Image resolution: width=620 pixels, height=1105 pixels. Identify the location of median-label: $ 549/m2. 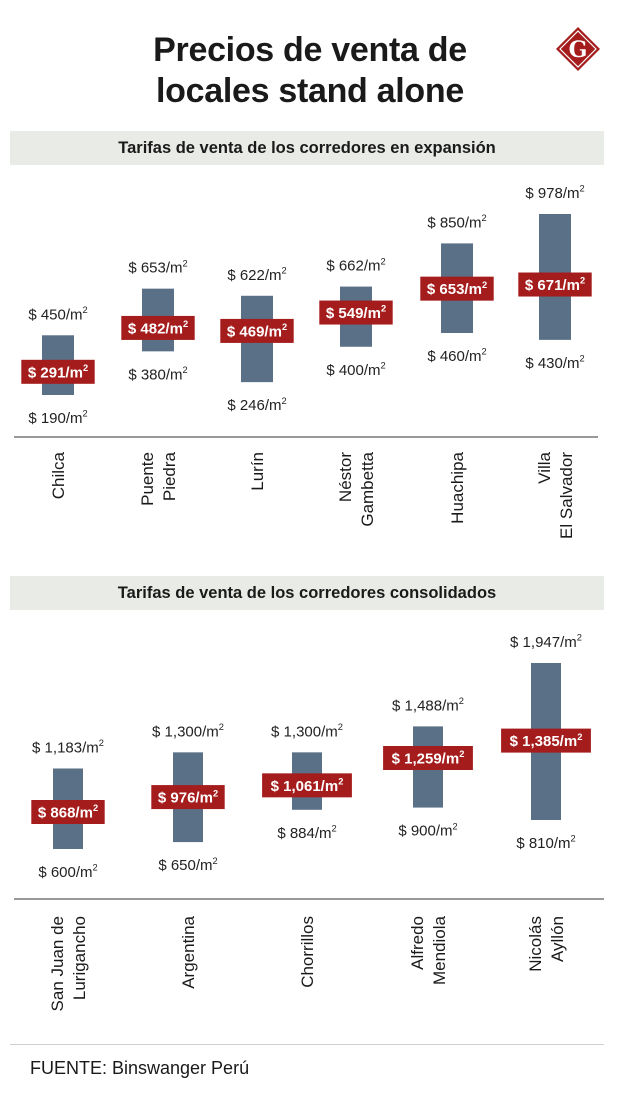
(356, 313).